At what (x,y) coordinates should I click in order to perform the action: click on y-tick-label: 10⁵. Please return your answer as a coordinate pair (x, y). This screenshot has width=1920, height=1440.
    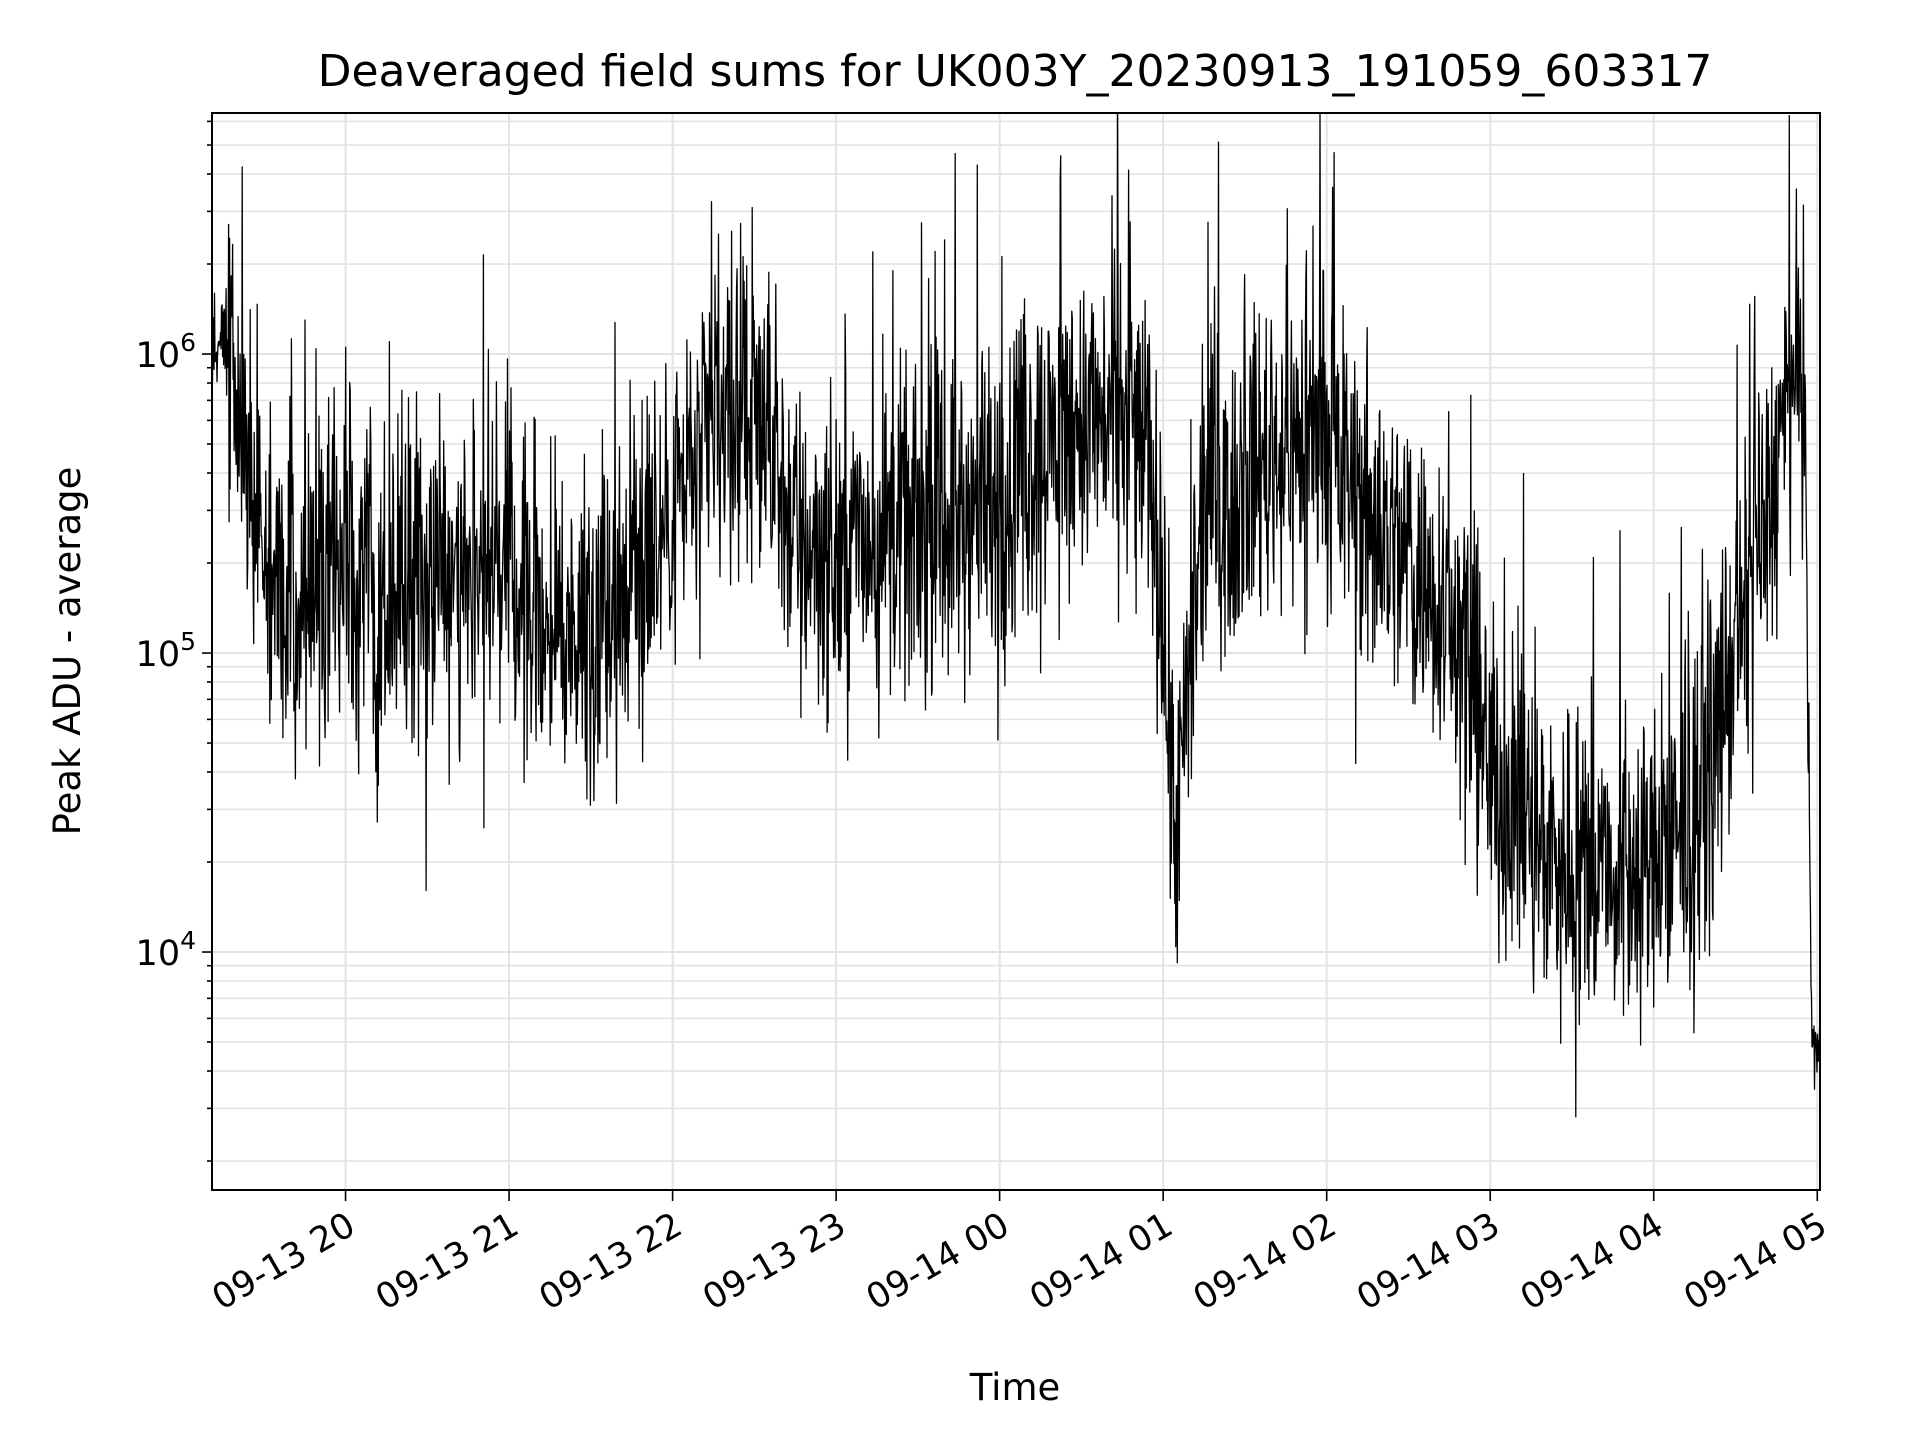
    Looking at the image, I should click on (166, 651).